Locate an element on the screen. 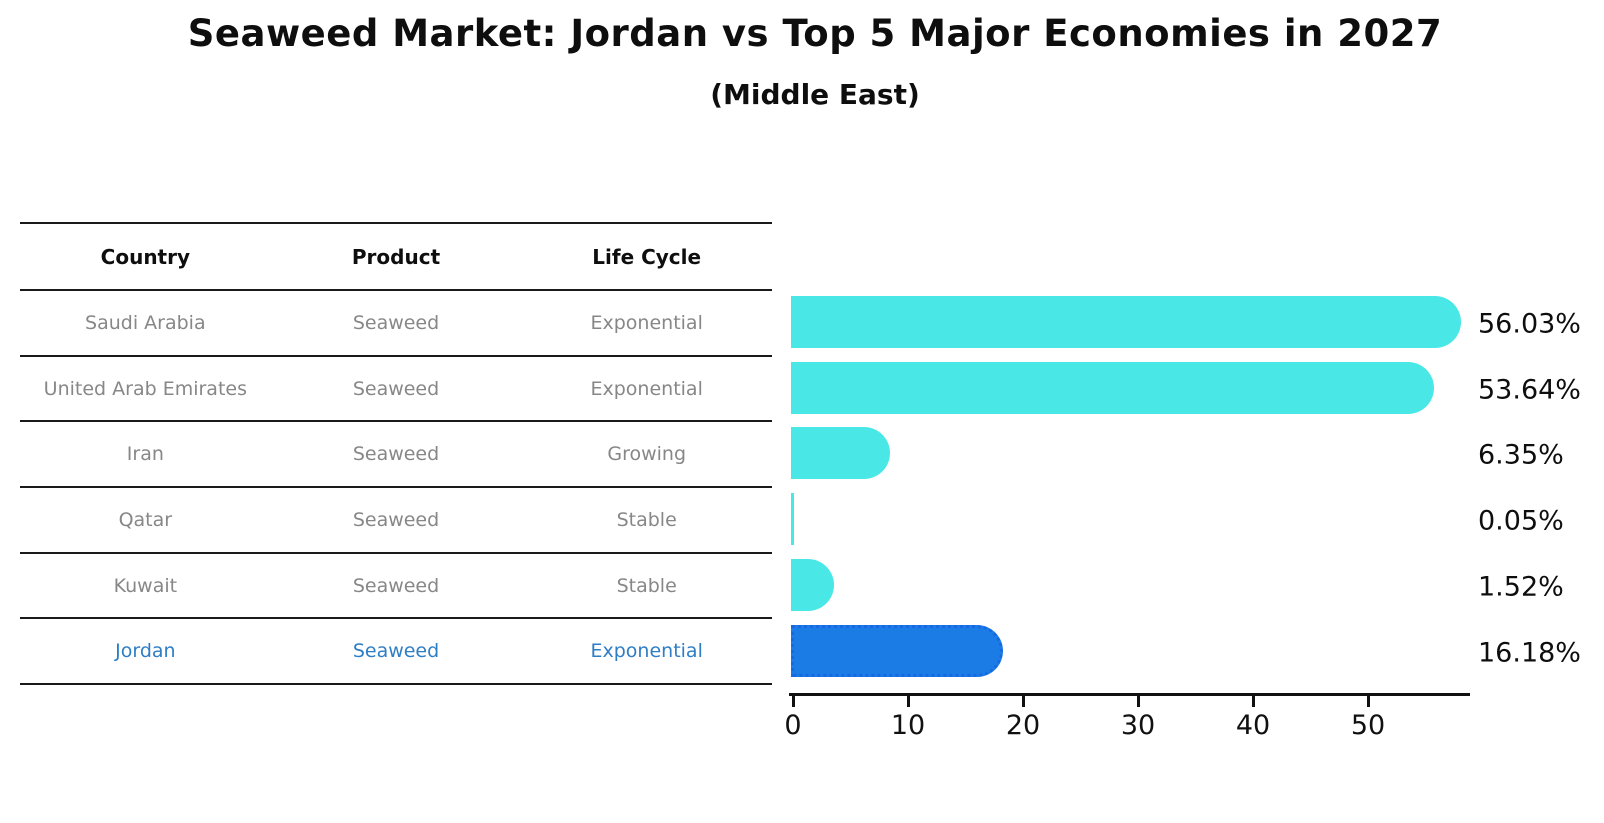 The image size is (1604, 823). header-cell-product: Product is located at coordinates (396, 256).